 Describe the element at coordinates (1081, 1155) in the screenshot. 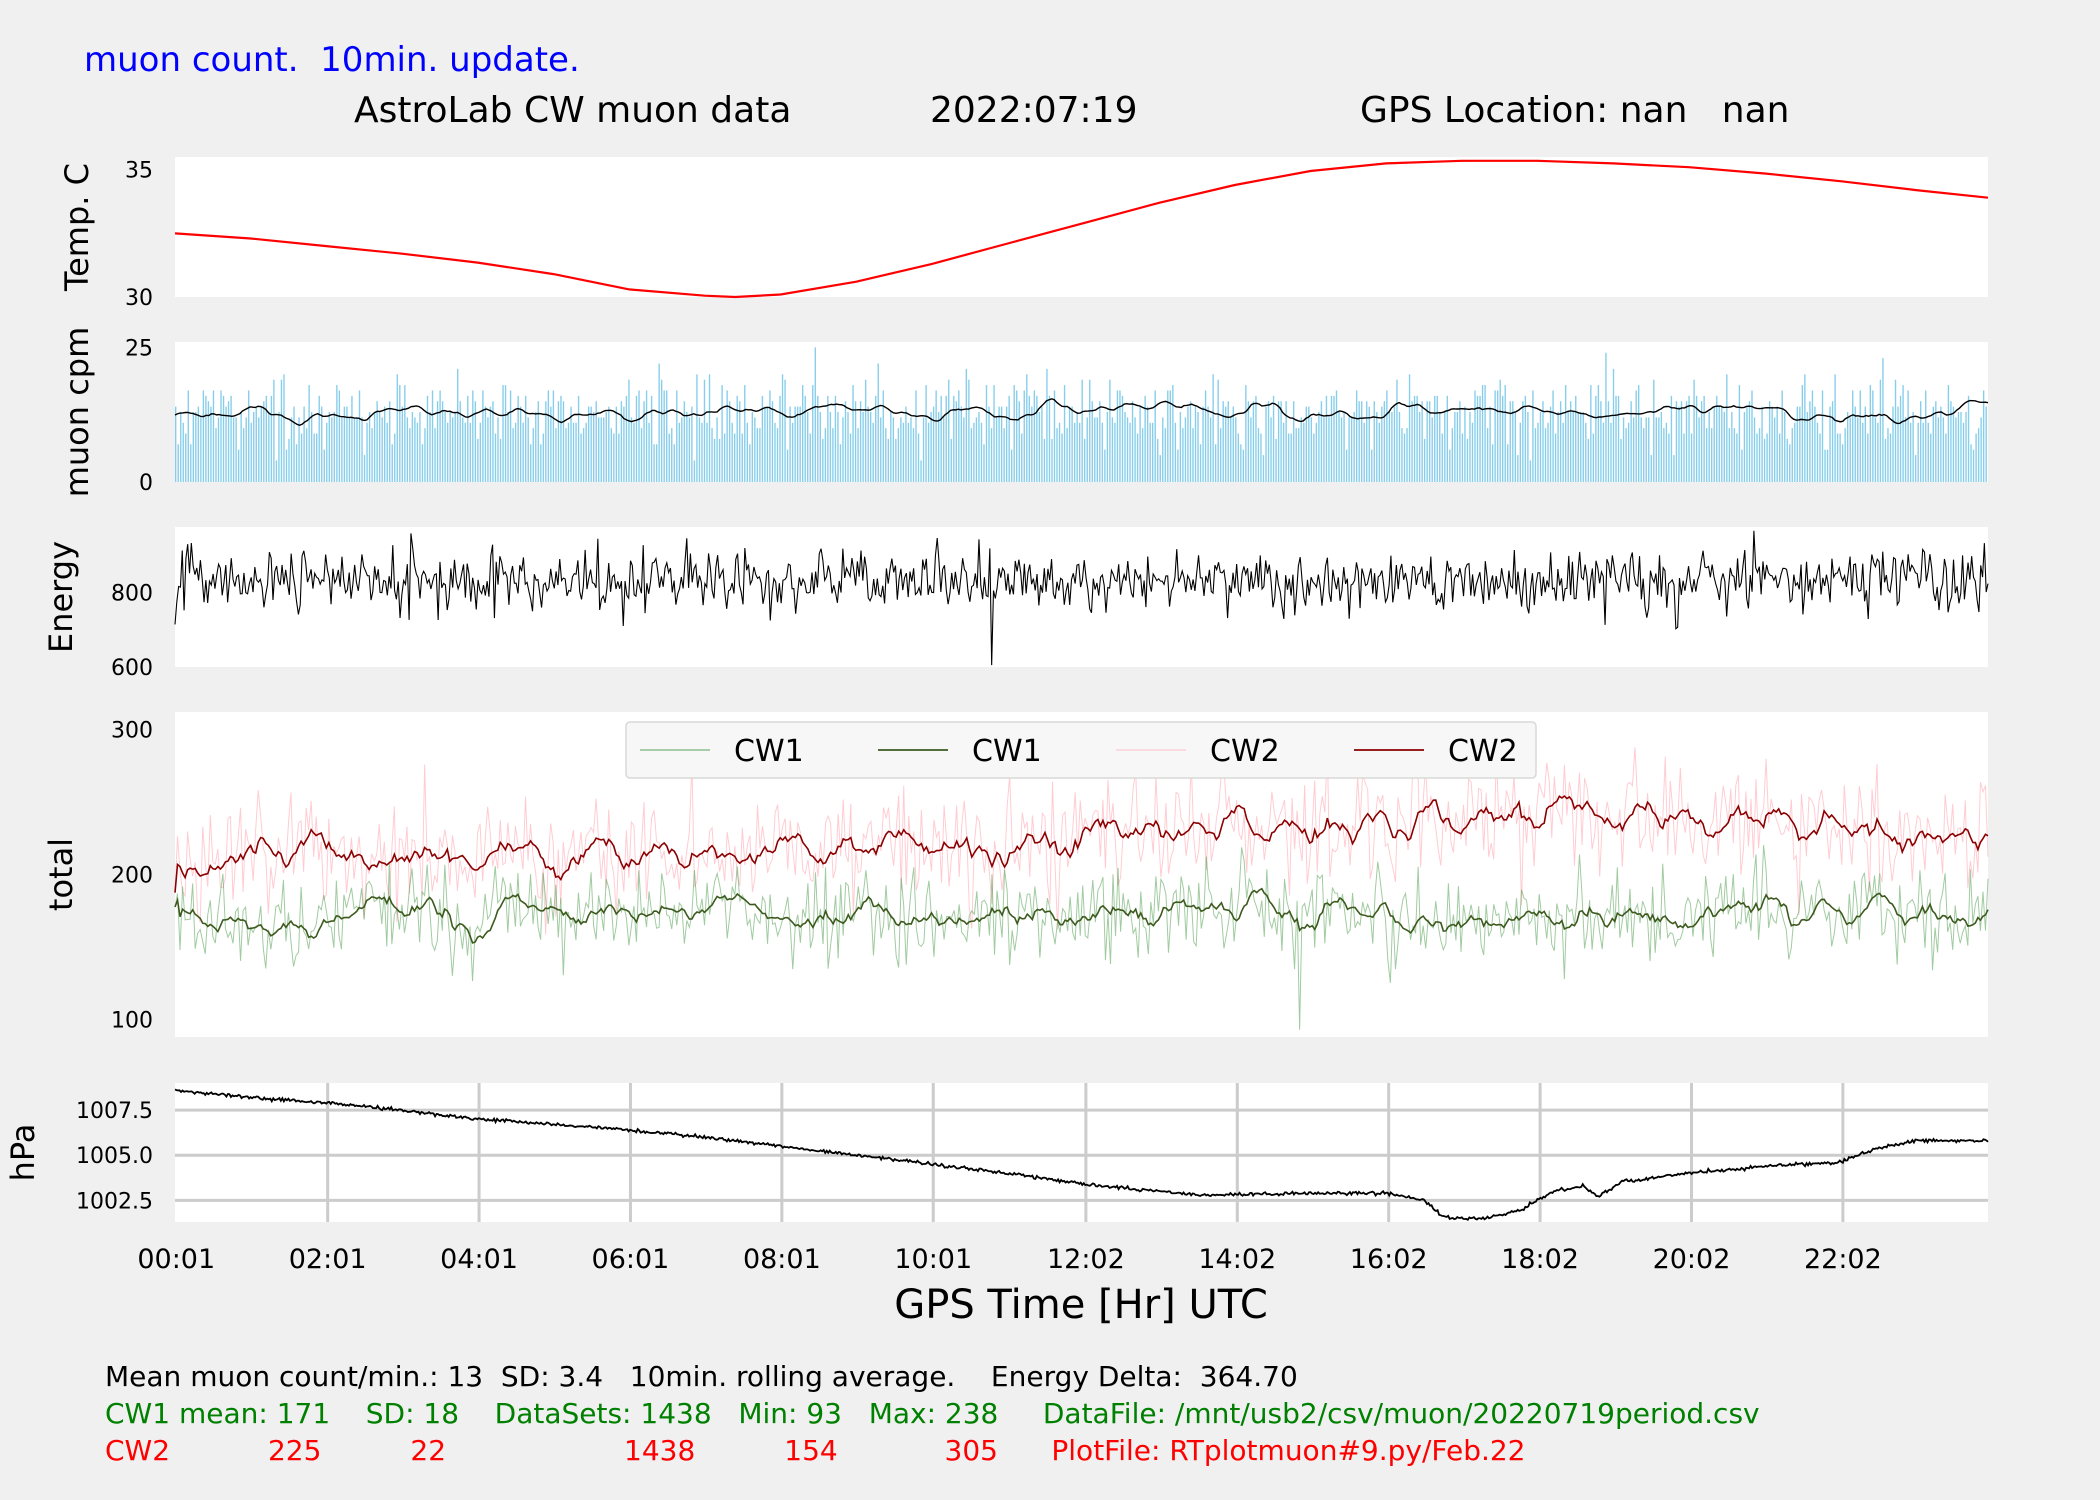

I see `pressure-line` at that location.